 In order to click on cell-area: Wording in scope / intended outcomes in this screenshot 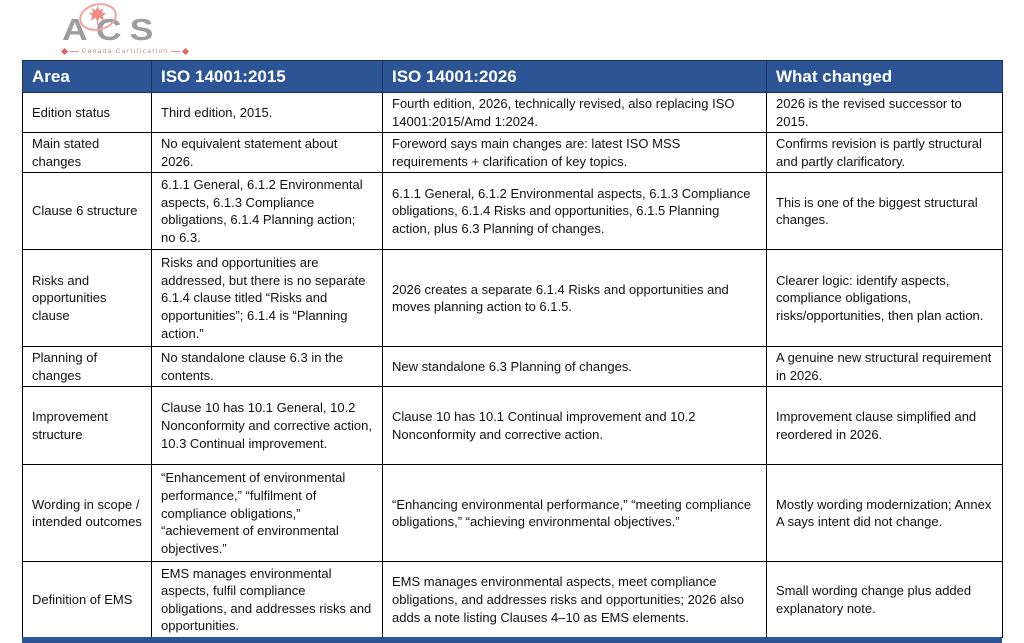, I will do `click(87, 513)`.